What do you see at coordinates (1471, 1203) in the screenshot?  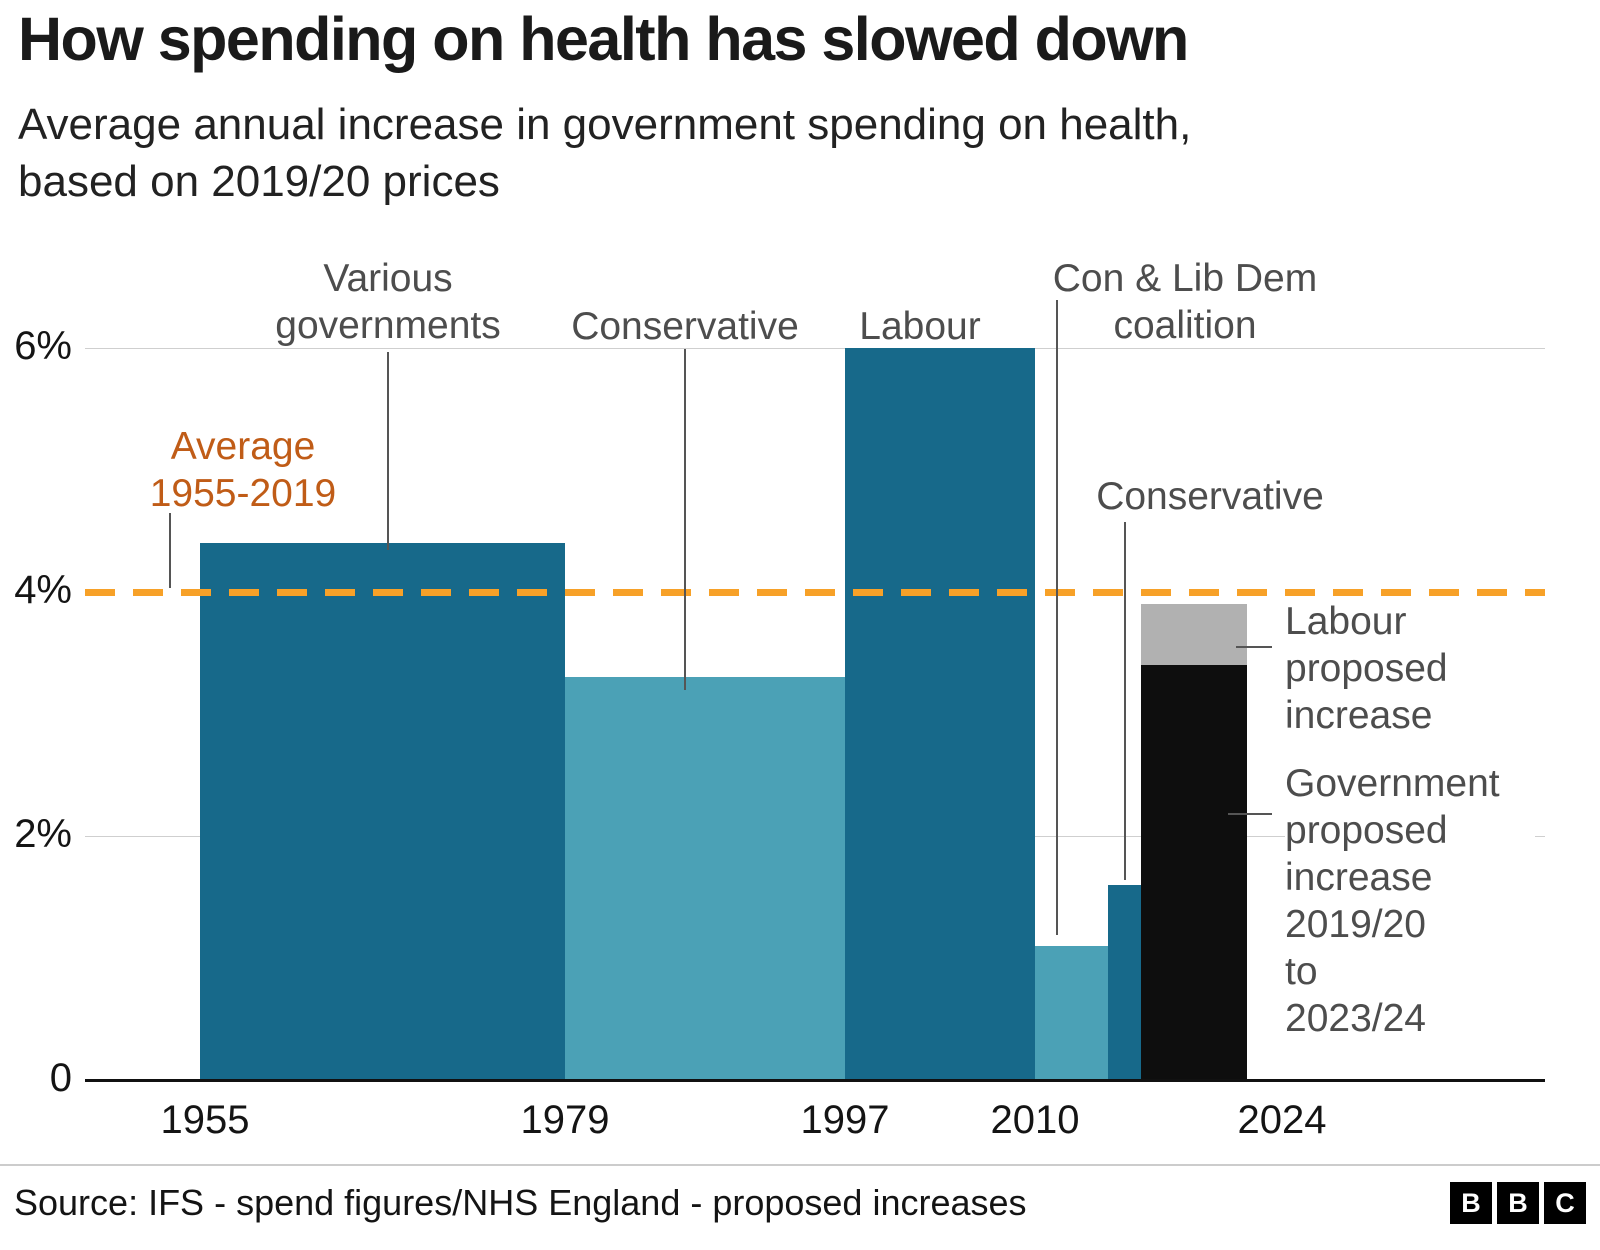 I see `bbc-logo-letter-b1: B` at bounding box center [1471, 1203].